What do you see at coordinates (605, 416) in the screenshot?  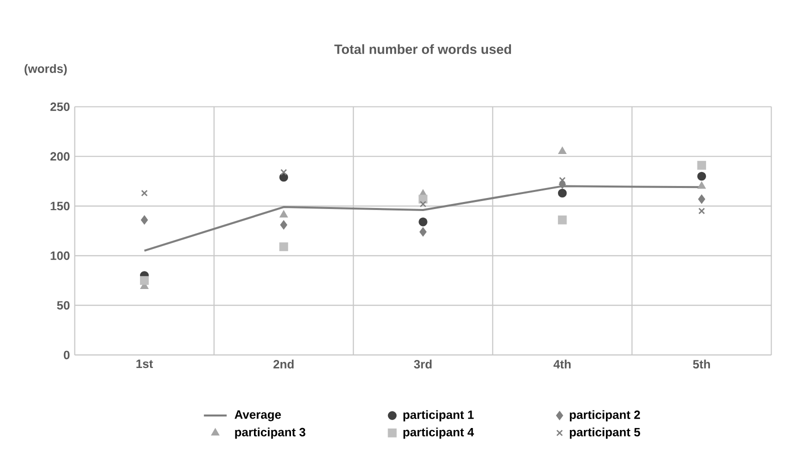 I see `legend-label: participant 2` at bounding box center [605, 416].